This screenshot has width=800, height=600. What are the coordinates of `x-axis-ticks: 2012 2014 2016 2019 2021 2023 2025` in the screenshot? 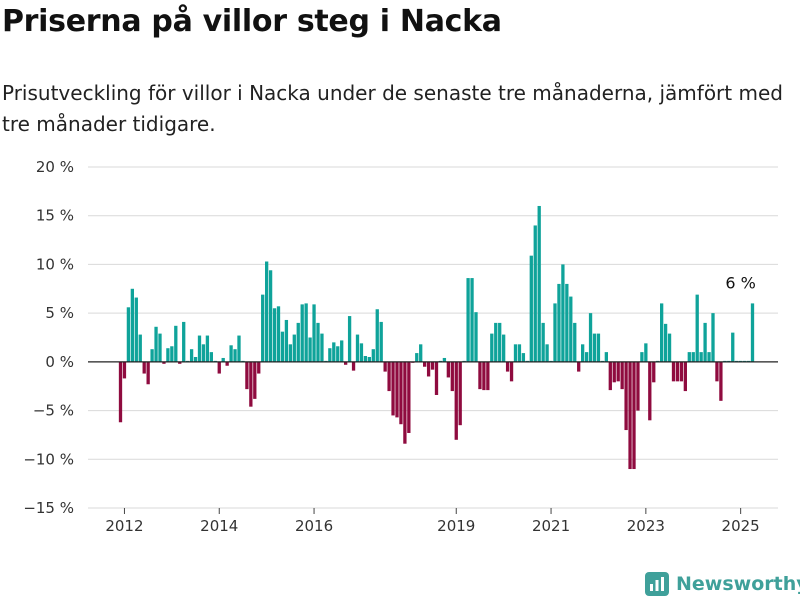 It's located at (432, 521).